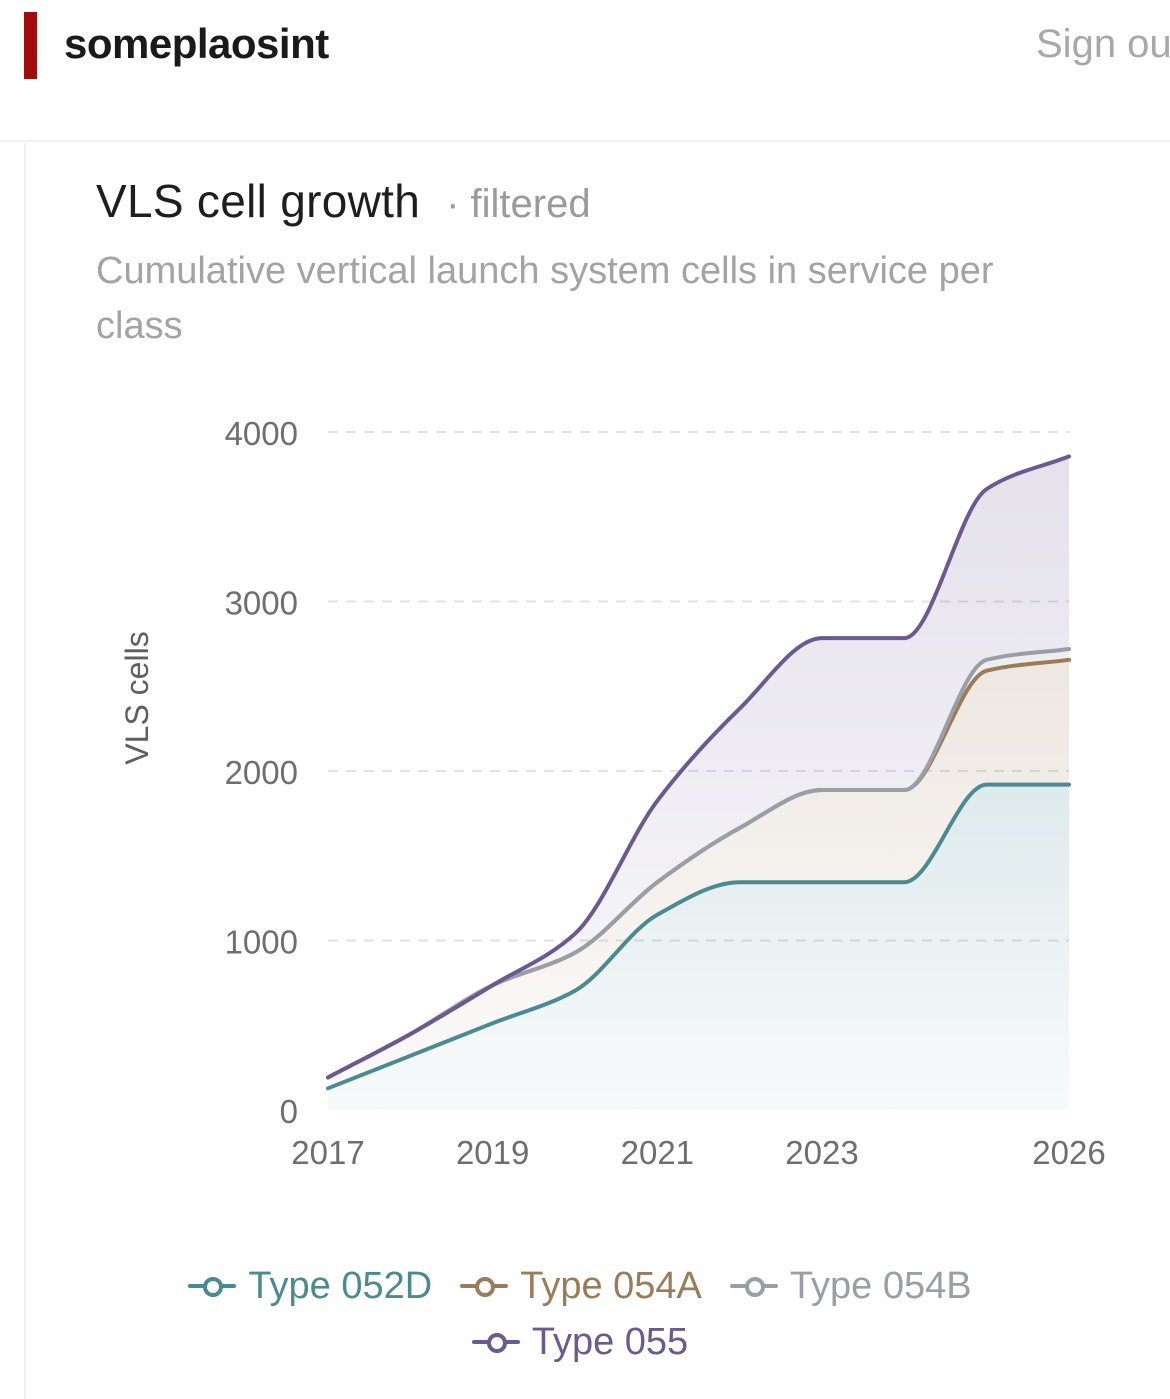 The height and width of the screenshot is (1399, 1170). I want to click on legend-label: Type 052D, so click(340, 1285).